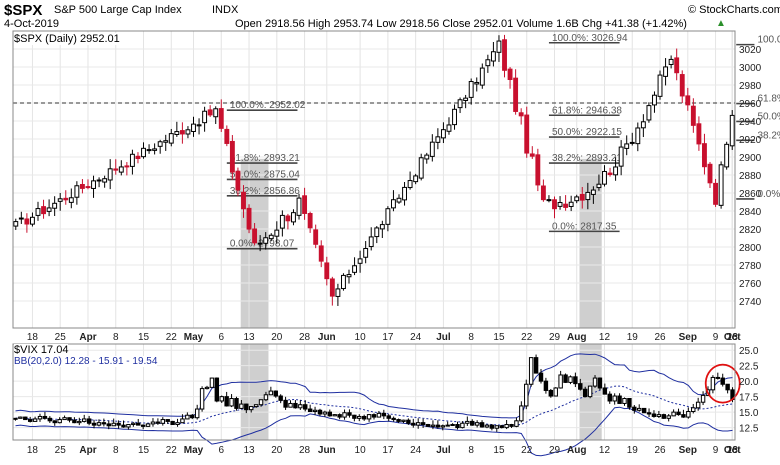  Describe the element at coordinates (590, 243) in the screenshot. I see `highlight-band` at that location.